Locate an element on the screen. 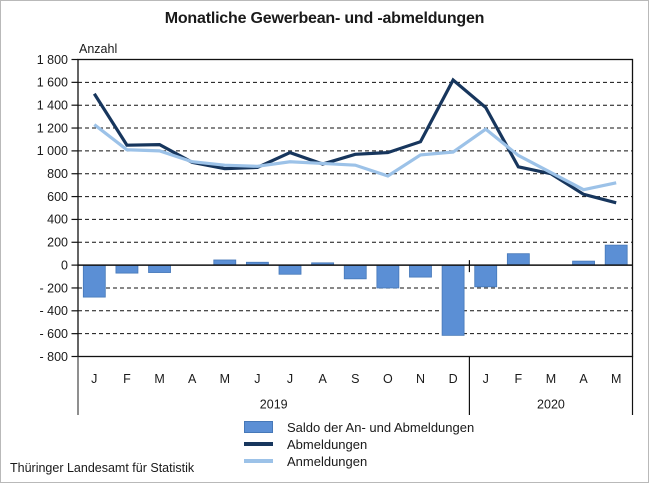 This screenshot has width=649, height=483. y-tick-label: 1 800 is located at coordinates (52, 60).